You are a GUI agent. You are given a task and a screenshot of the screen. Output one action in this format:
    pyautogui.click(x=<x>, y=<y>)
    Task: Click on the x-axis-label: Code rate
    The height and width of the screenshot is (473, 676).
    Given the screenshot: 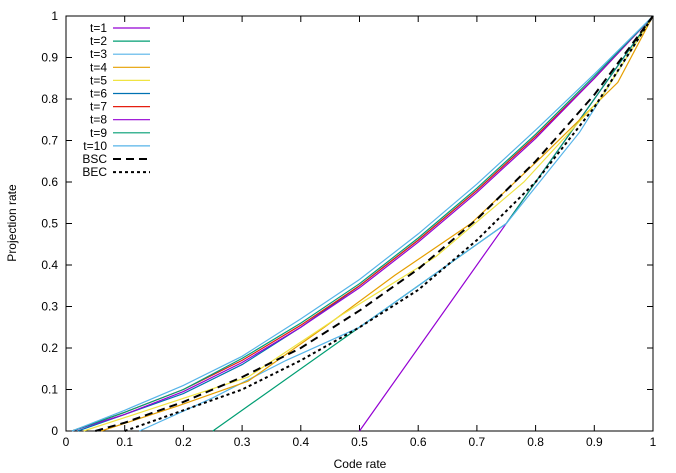 What is the action you would take?
    pyautogui.click(x=360, y=464)
    